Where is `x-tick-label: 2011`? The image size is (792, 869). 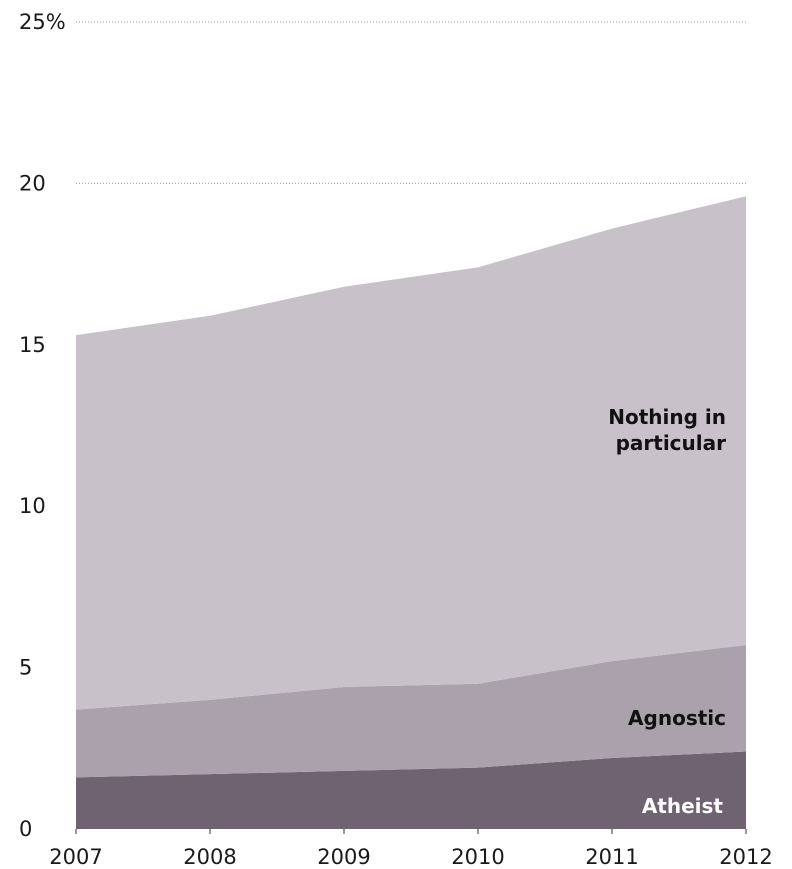 x-tick-label: 2011 is located at coordinates (611, 857).